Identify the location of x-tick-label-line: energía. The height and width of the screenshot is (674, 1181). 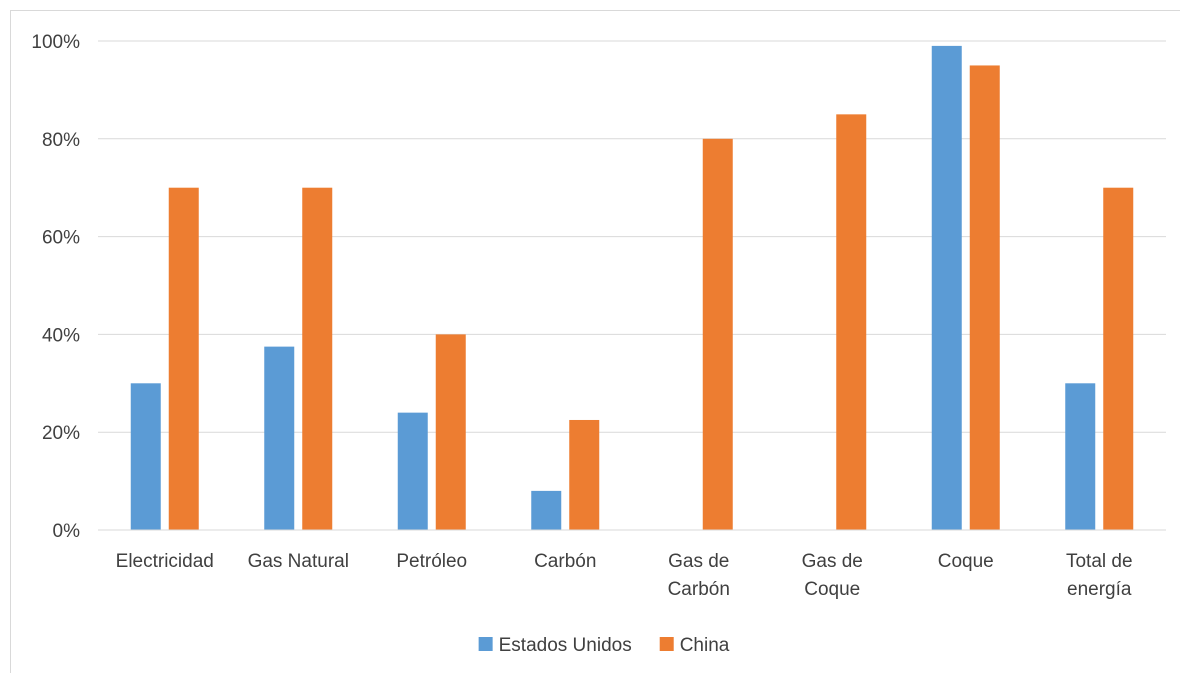
(1099, 589).